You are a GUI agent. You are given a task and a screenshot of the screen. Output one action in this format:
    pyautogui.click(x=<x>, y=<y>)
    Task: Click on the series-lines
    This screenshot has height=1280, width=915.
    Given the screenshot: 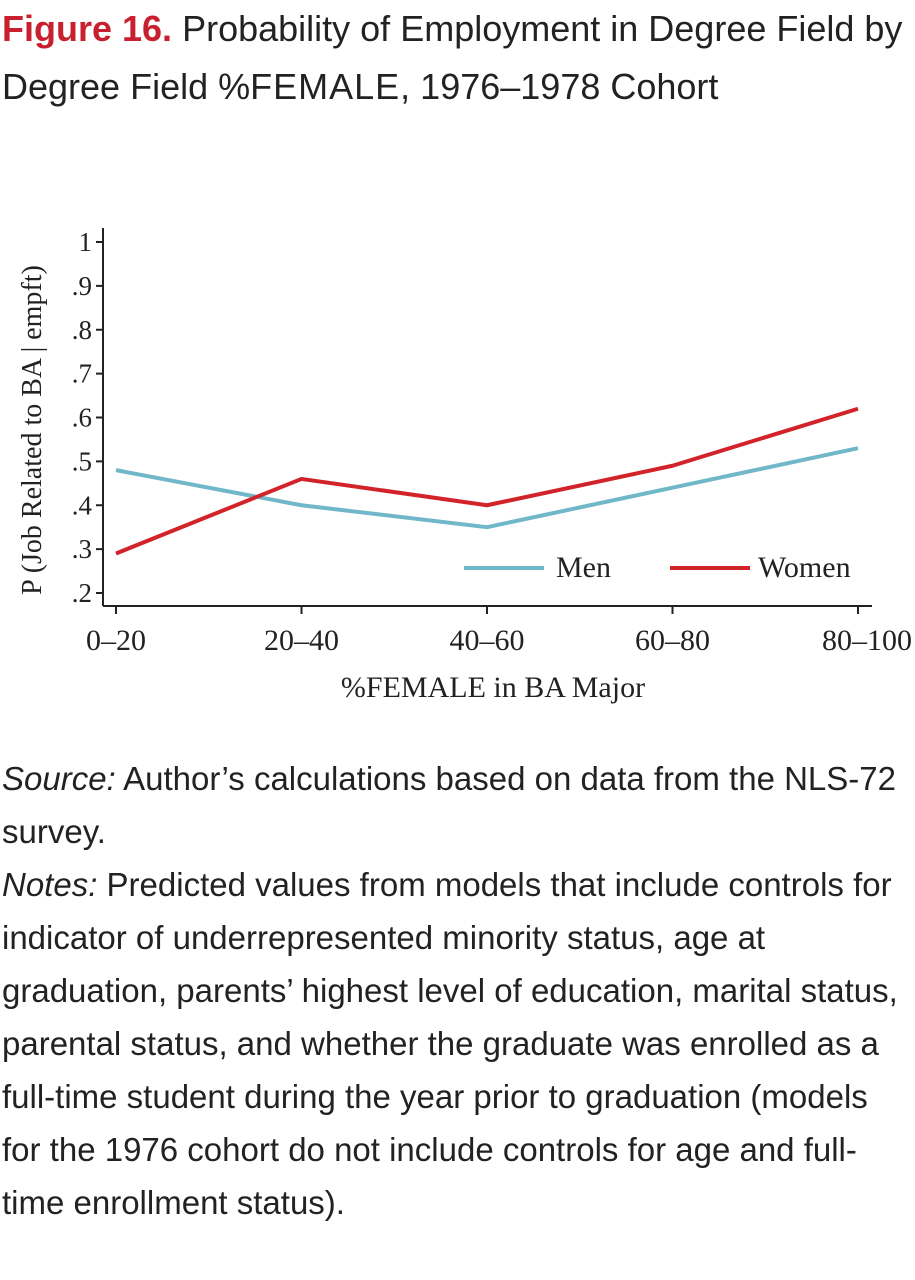 What is the action you would take?
    pyautogui.click(x=487, y=481)
    